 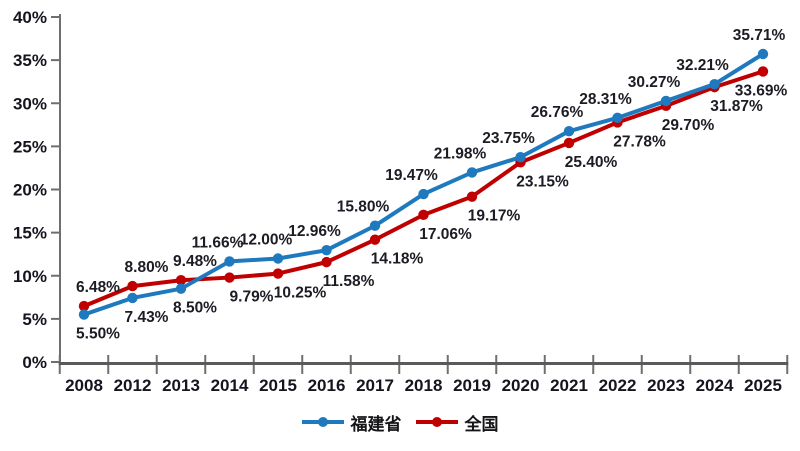 I want to click on data-label: 8.80%, so click(x=147, y=267).